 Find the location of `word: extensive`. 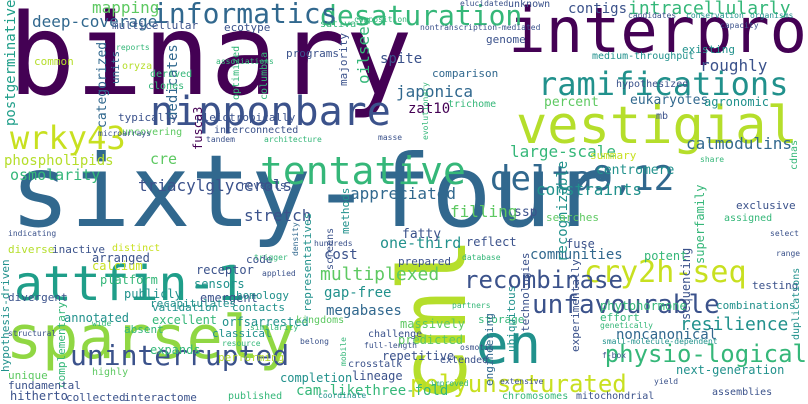

word: extensive is located at coordinates (522, 381).